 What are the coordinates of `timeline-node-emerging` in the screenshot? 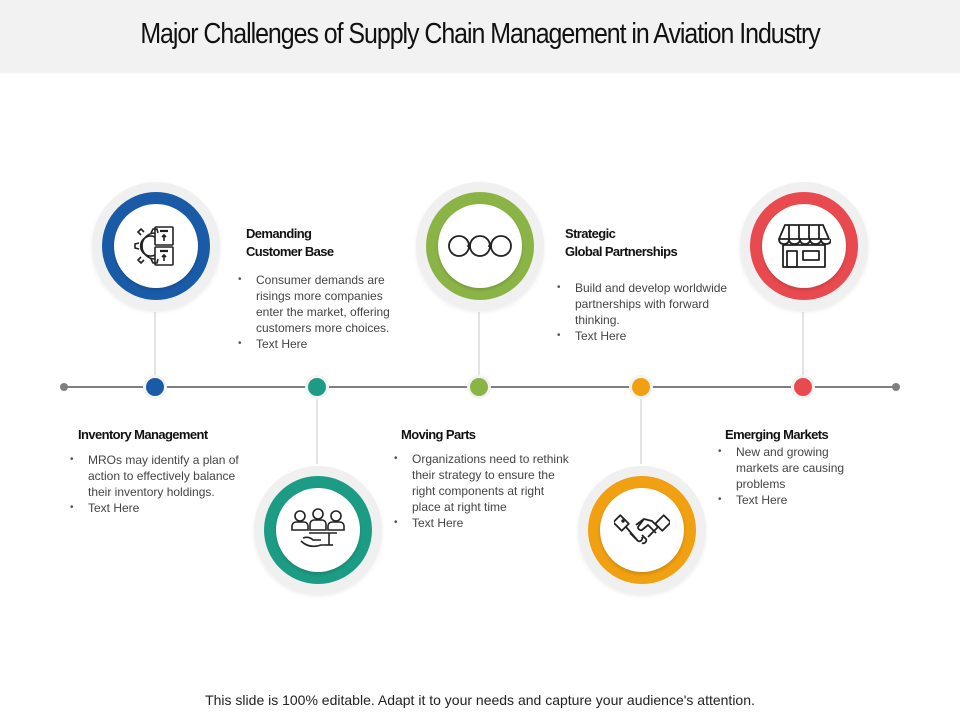 It's located at (803, 387).